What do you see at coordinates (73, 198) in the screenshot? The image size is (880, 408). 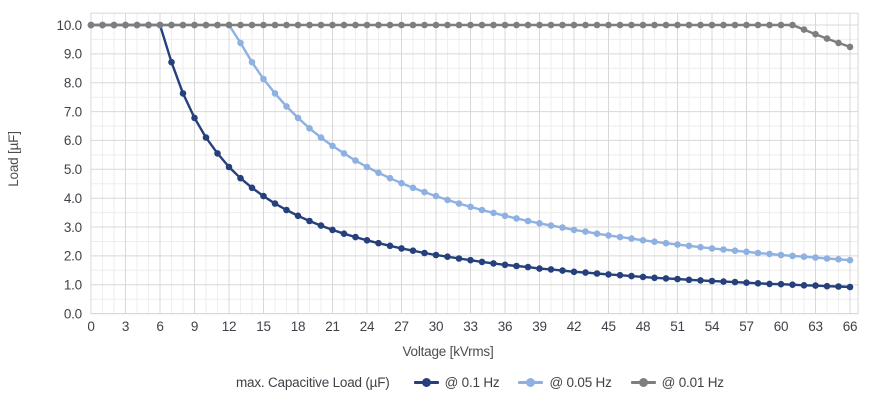 I see `svg-text: 4.0` at bounding box center [73, 198].